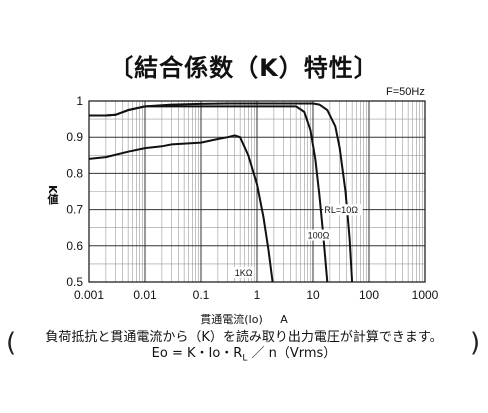  I want to click on y-axis-label: K値, so click(52, 195).